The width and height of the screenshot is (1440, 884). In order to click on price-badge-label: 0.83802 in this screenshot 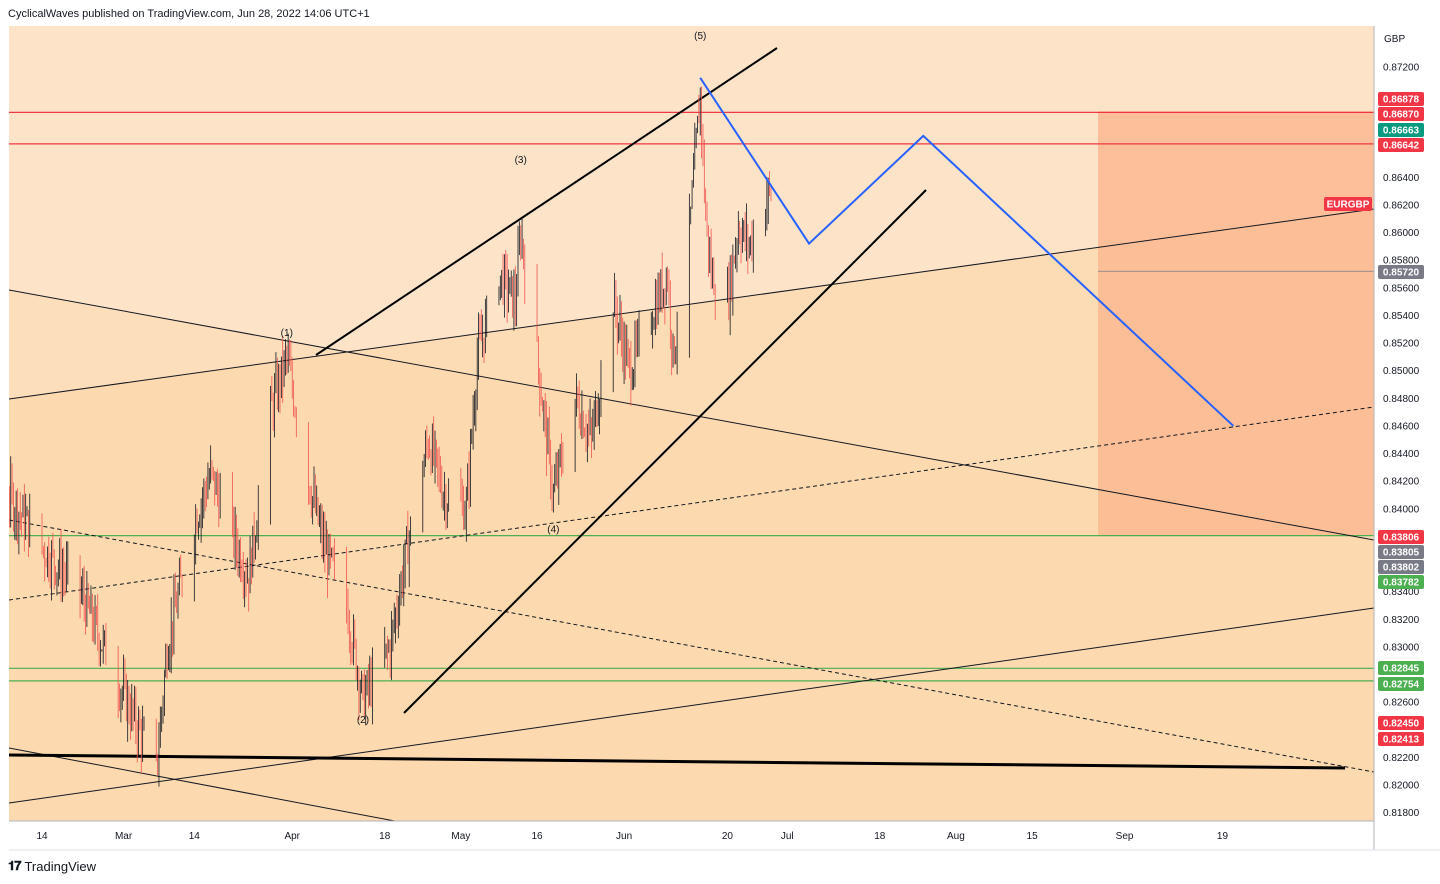, I will do `click(1401, 568)`.